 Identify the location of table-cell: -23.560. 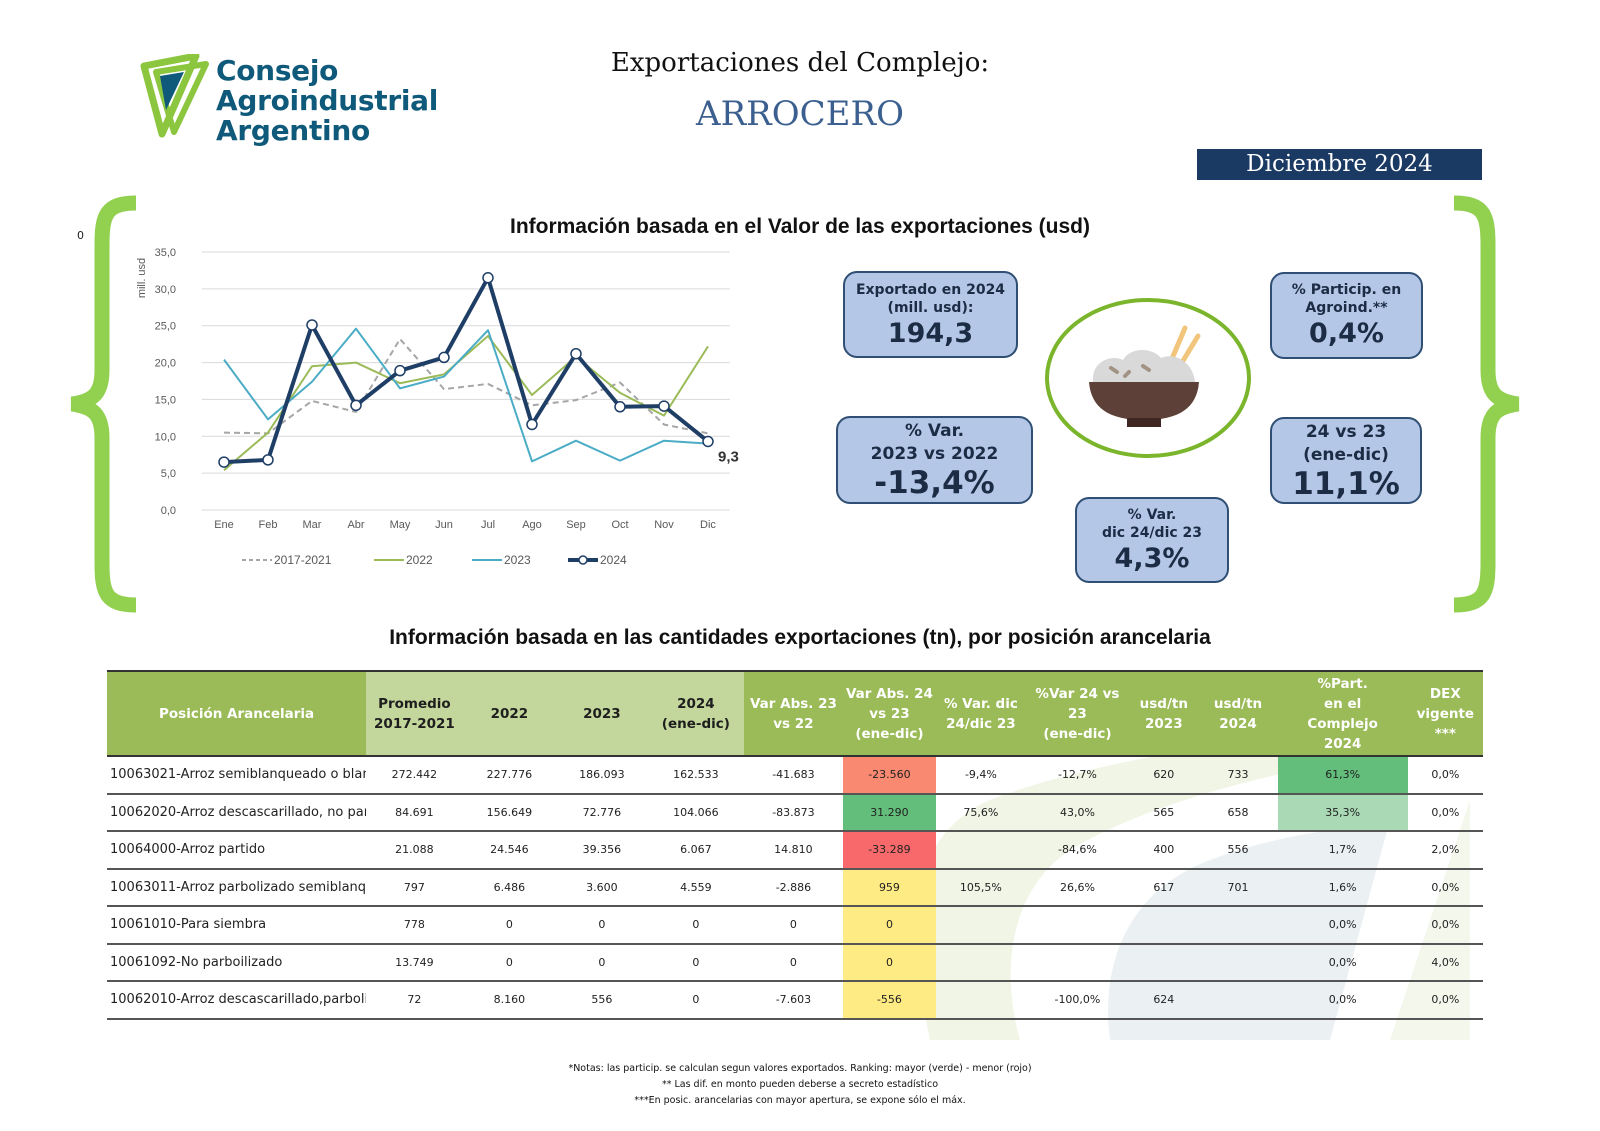
(889, 775).